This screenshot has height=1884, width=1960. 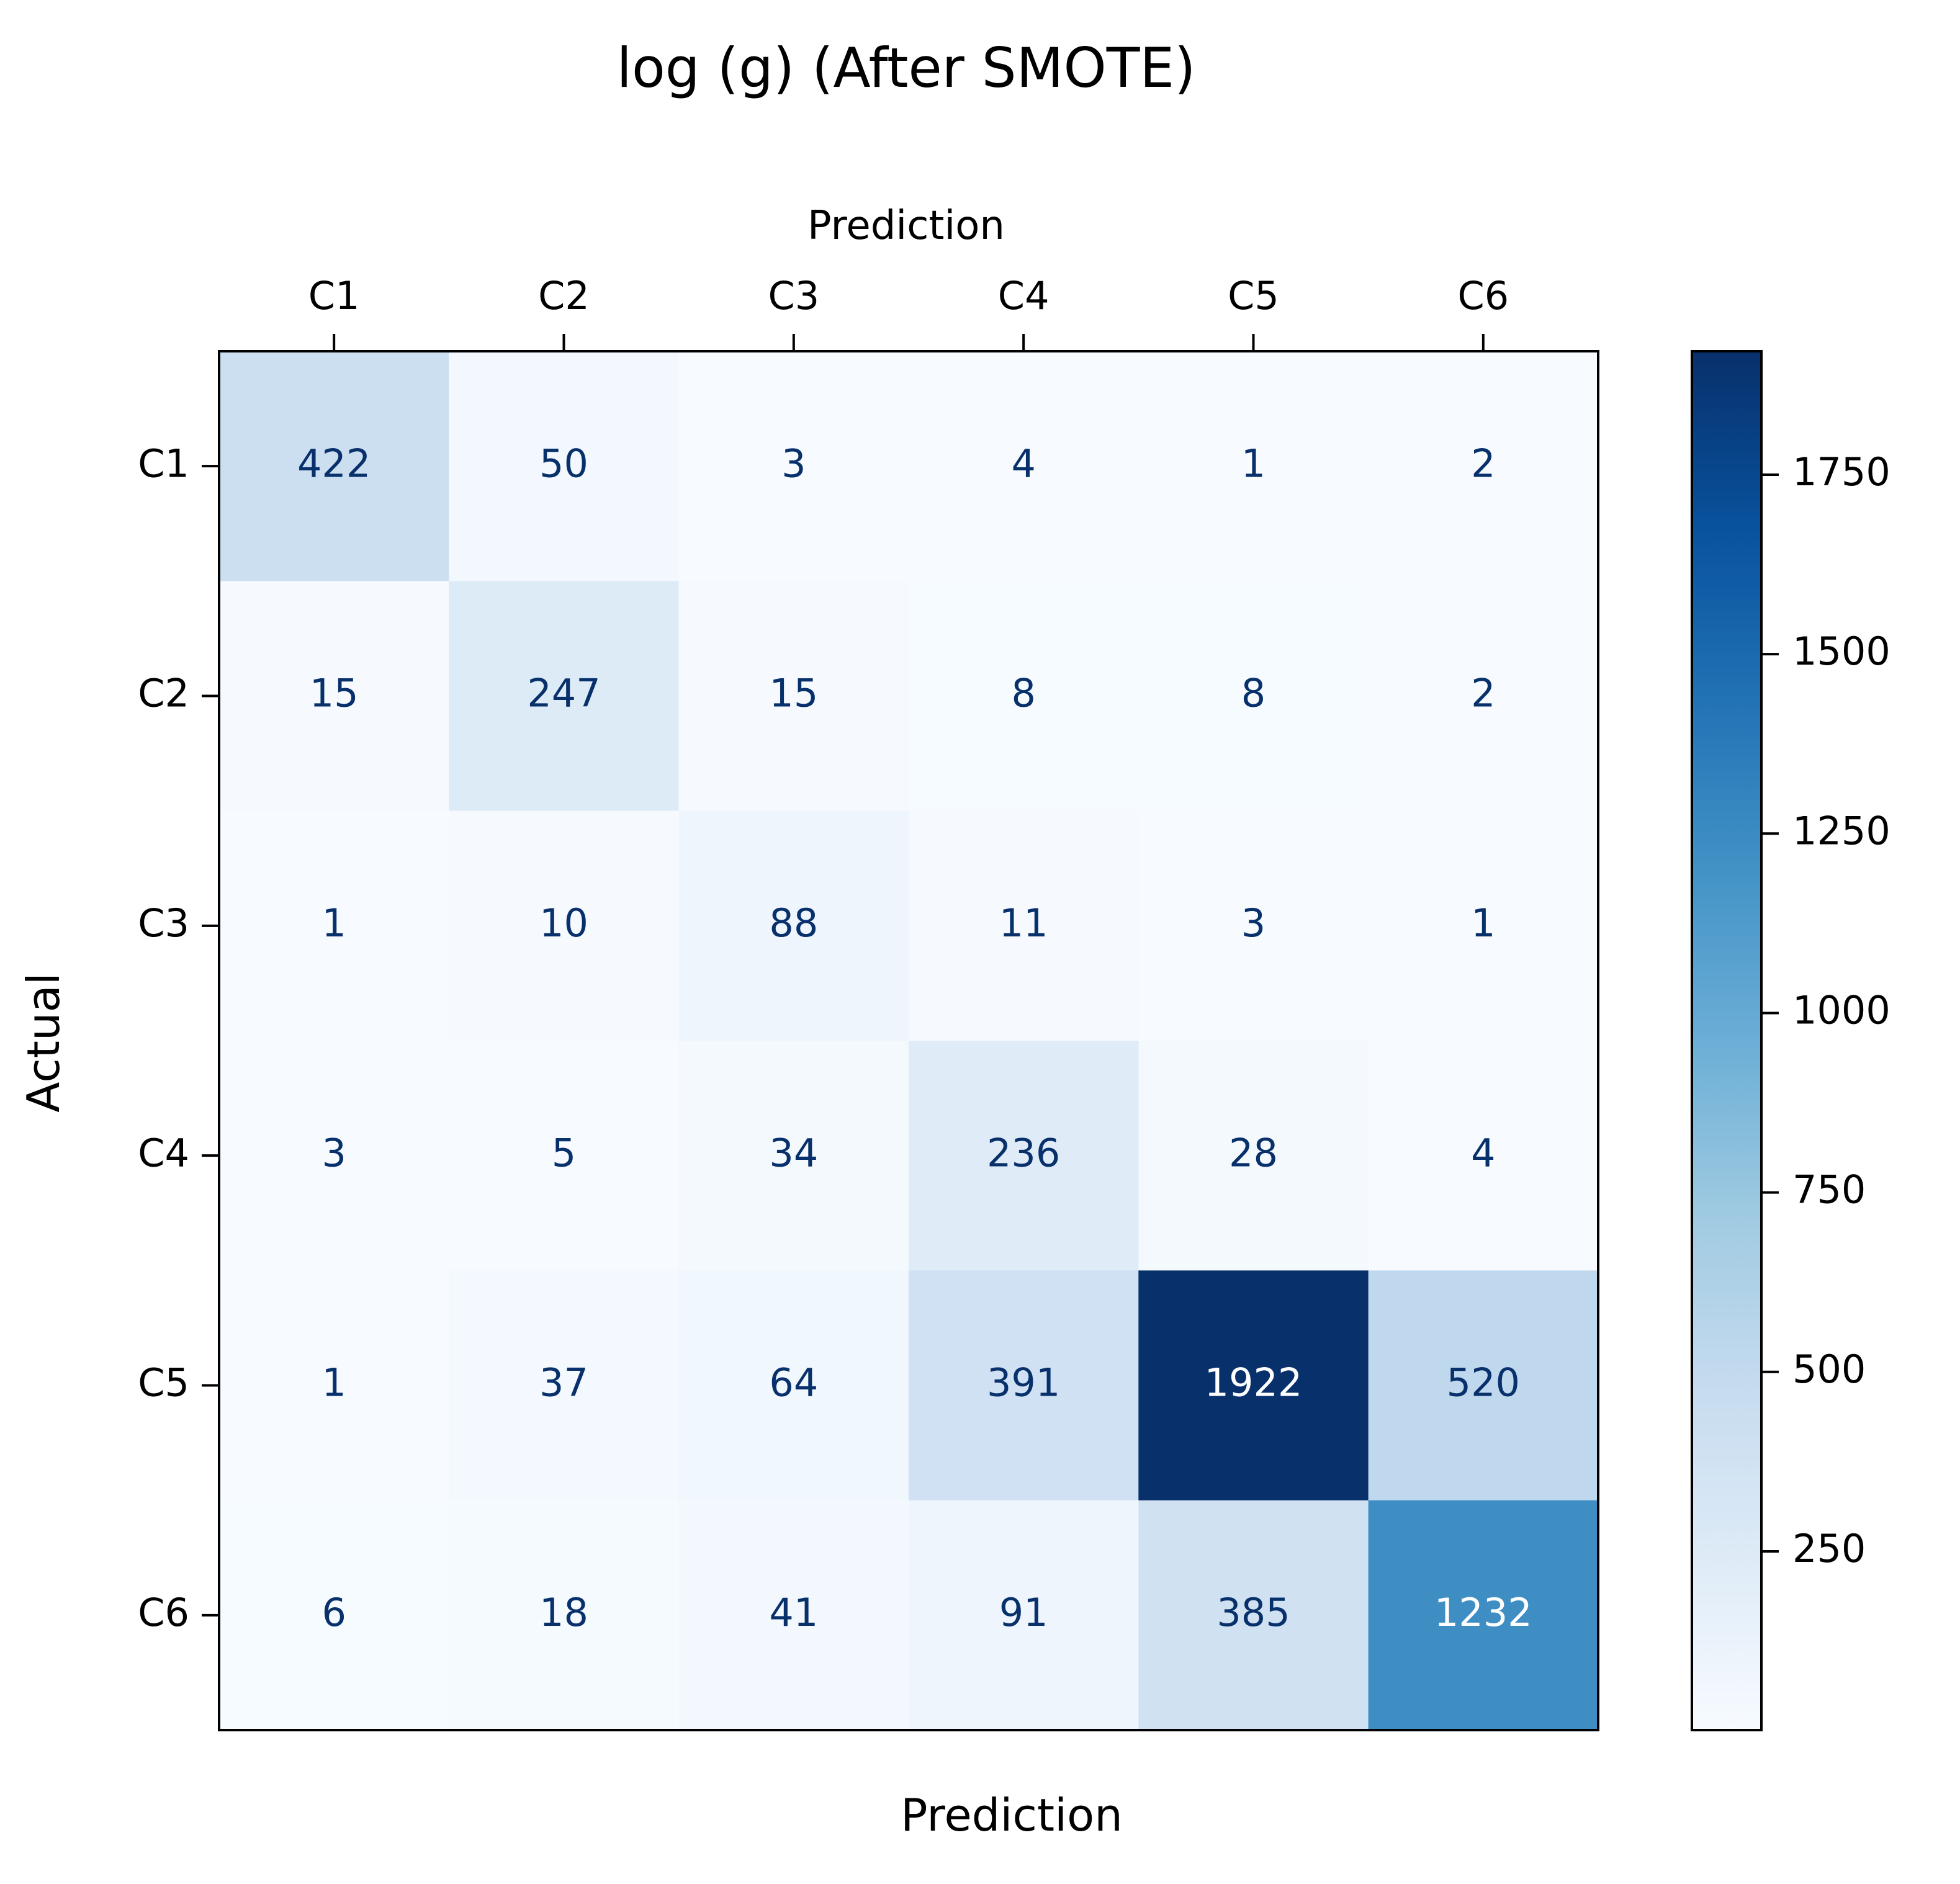 I want to click on heatmap-cell-c5-c5, so click(x=1253, y=1386).